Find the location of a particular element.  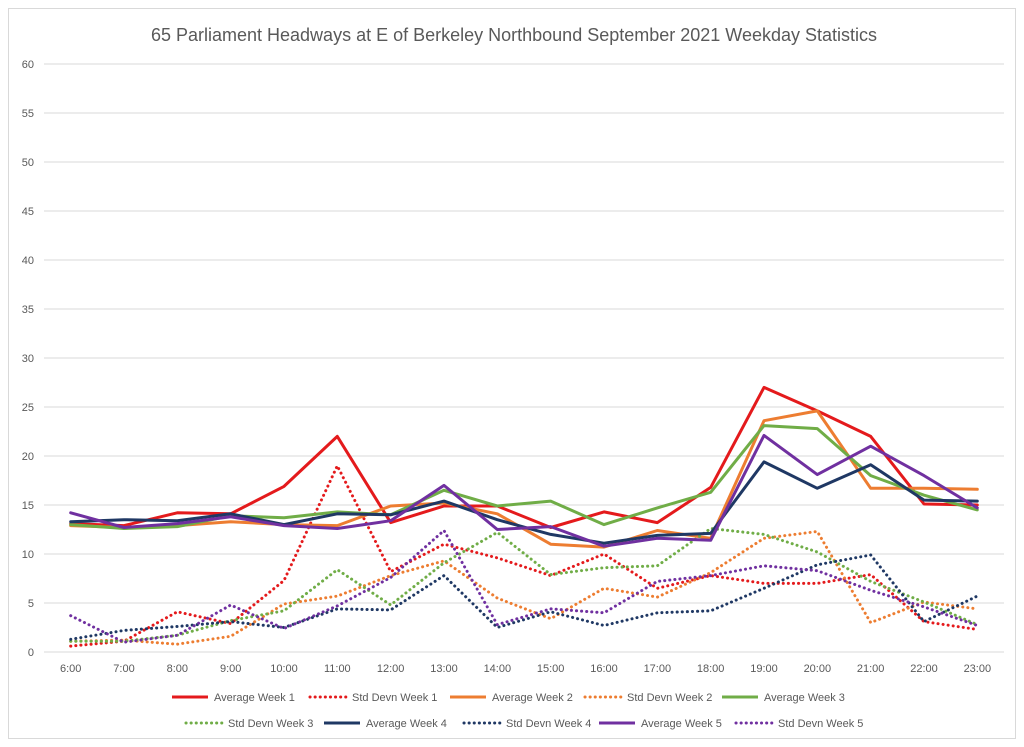

legend-item-2: Std Devn Week 1 is located at coordinates (372, 698).